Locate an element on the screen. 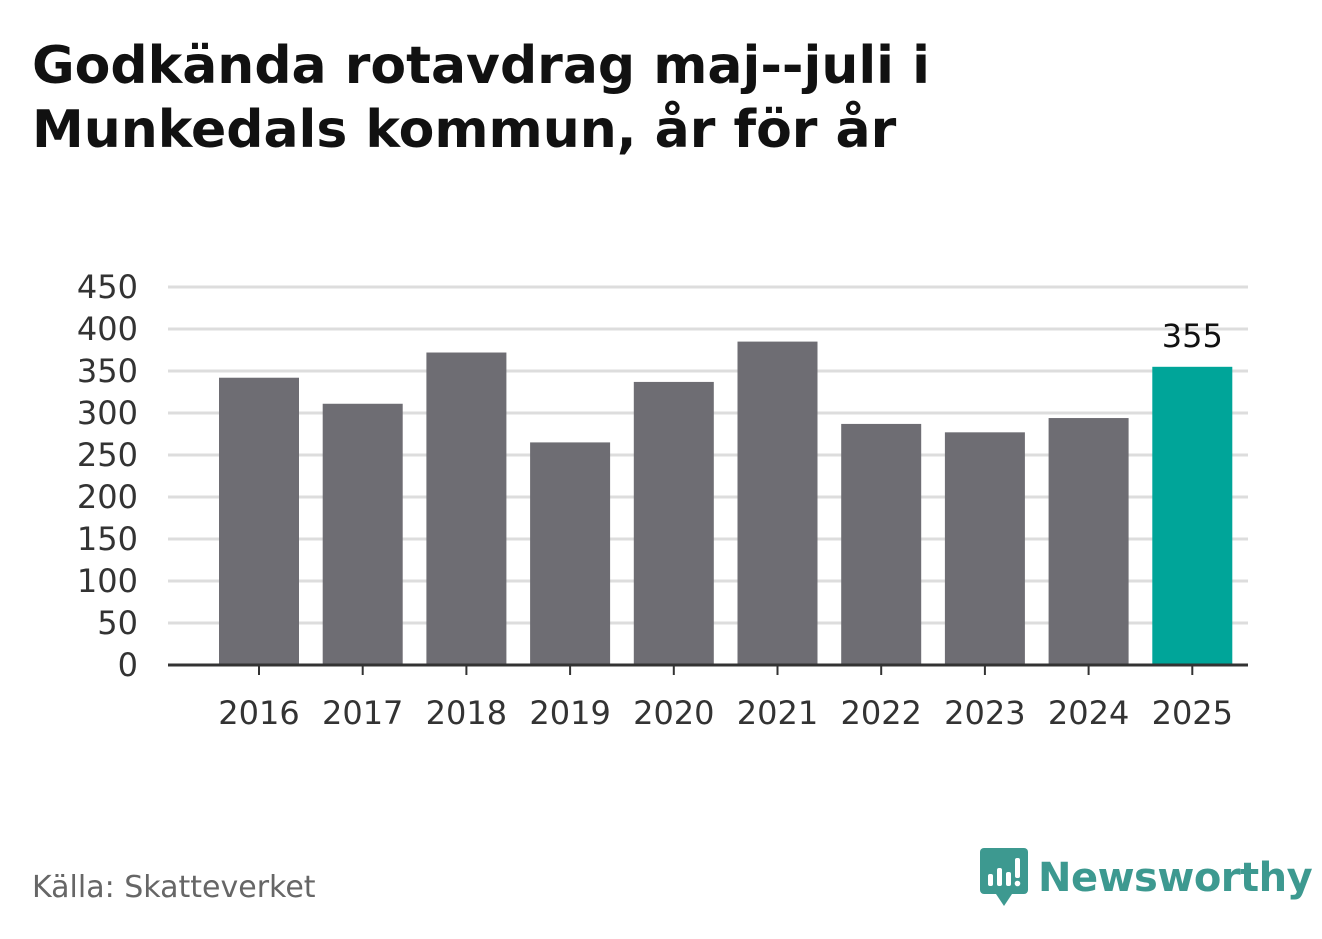 Image resolution: width=1322 pixels, height=939 pixels. bar-2020 is located at coordinates (673, 523).